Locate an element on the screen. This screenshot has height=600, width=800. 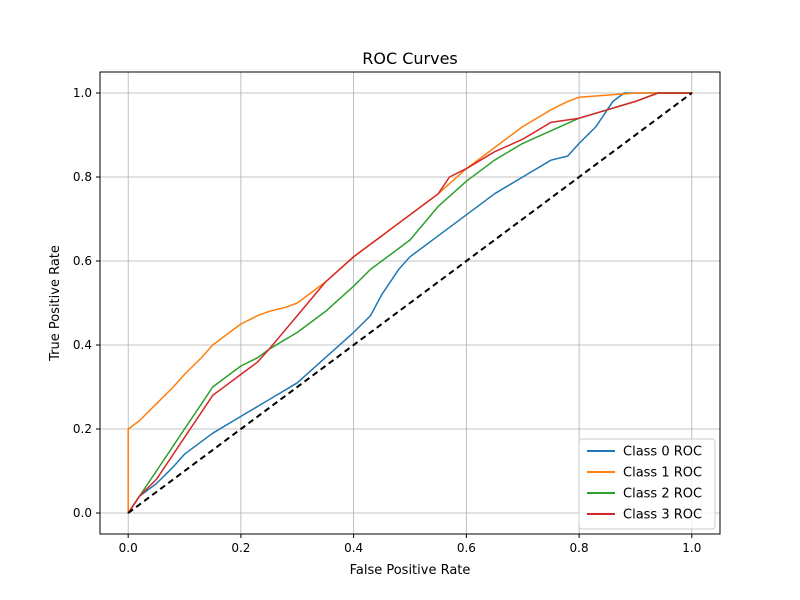
y-tick-label: 0.2 is located at coordinates (82, 429).